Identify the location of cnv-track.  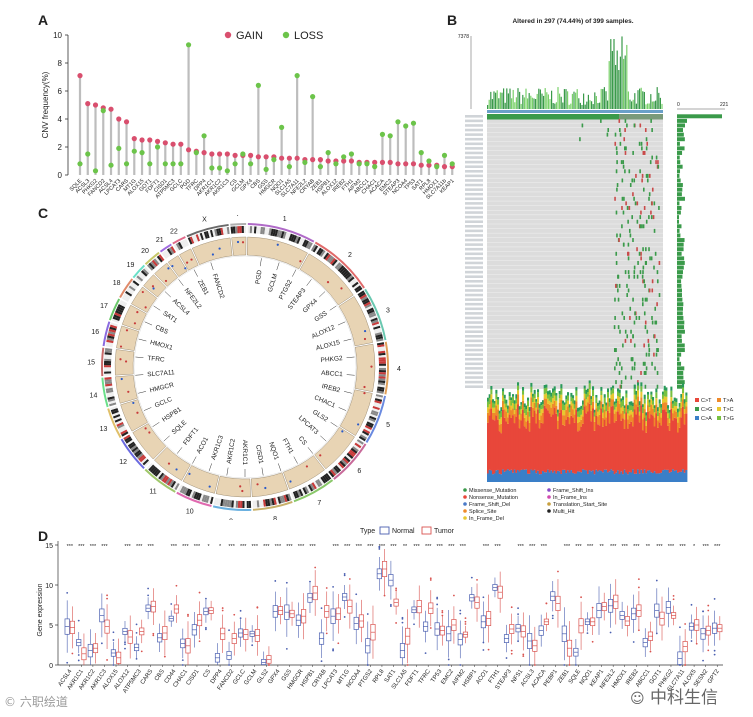
(134, 415).